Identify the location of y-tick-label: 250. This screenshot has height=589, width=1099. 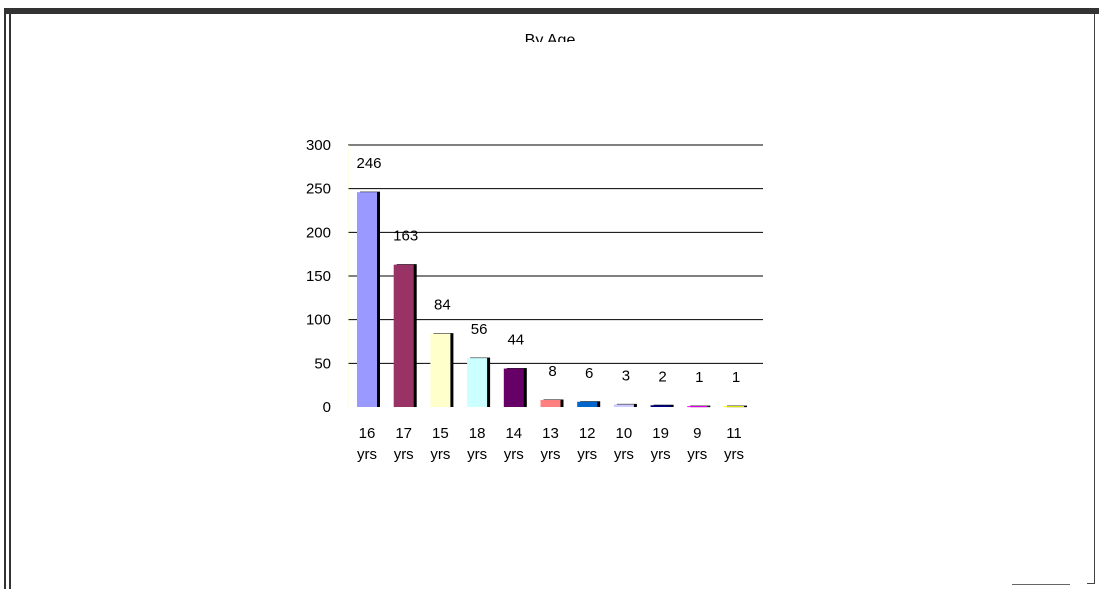
(318, 189).